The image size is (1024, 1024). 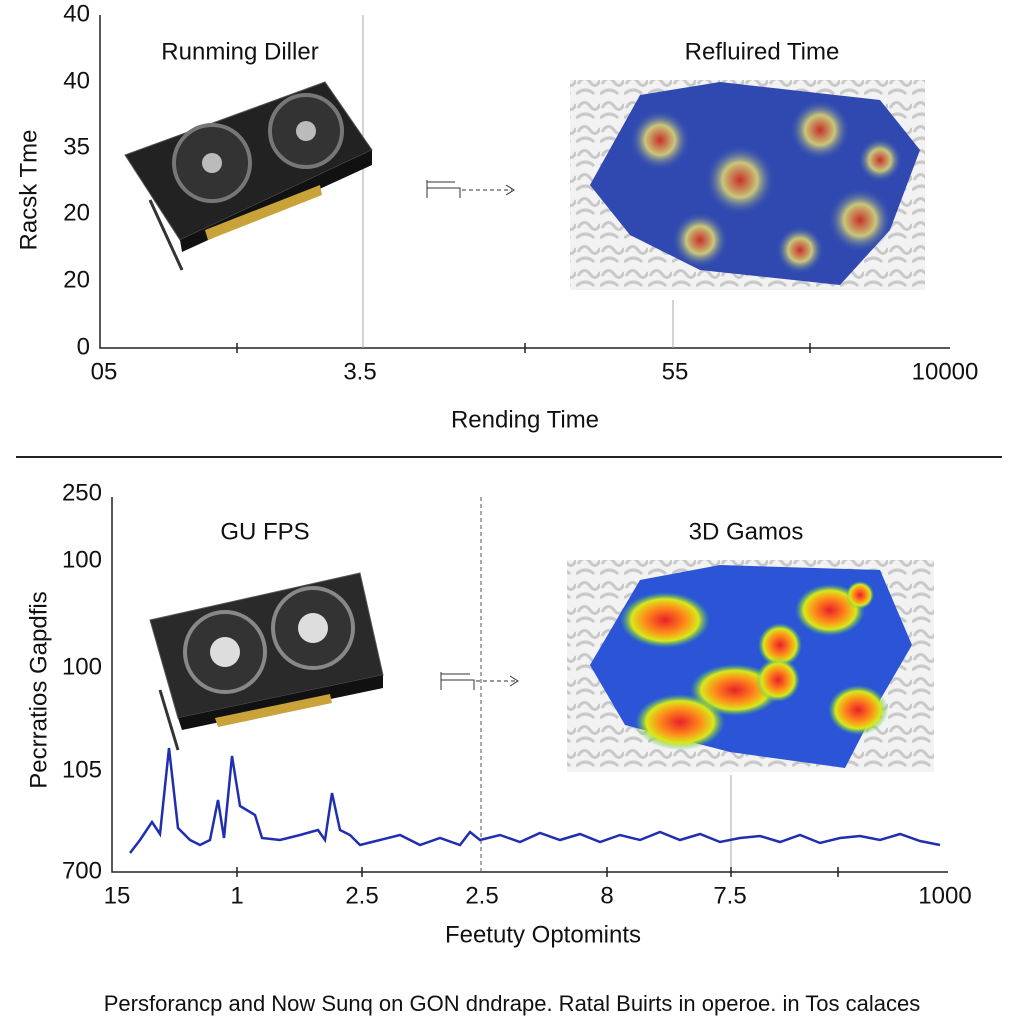 I want to click on y-tick-label: 250, so click(x=82, y=492).